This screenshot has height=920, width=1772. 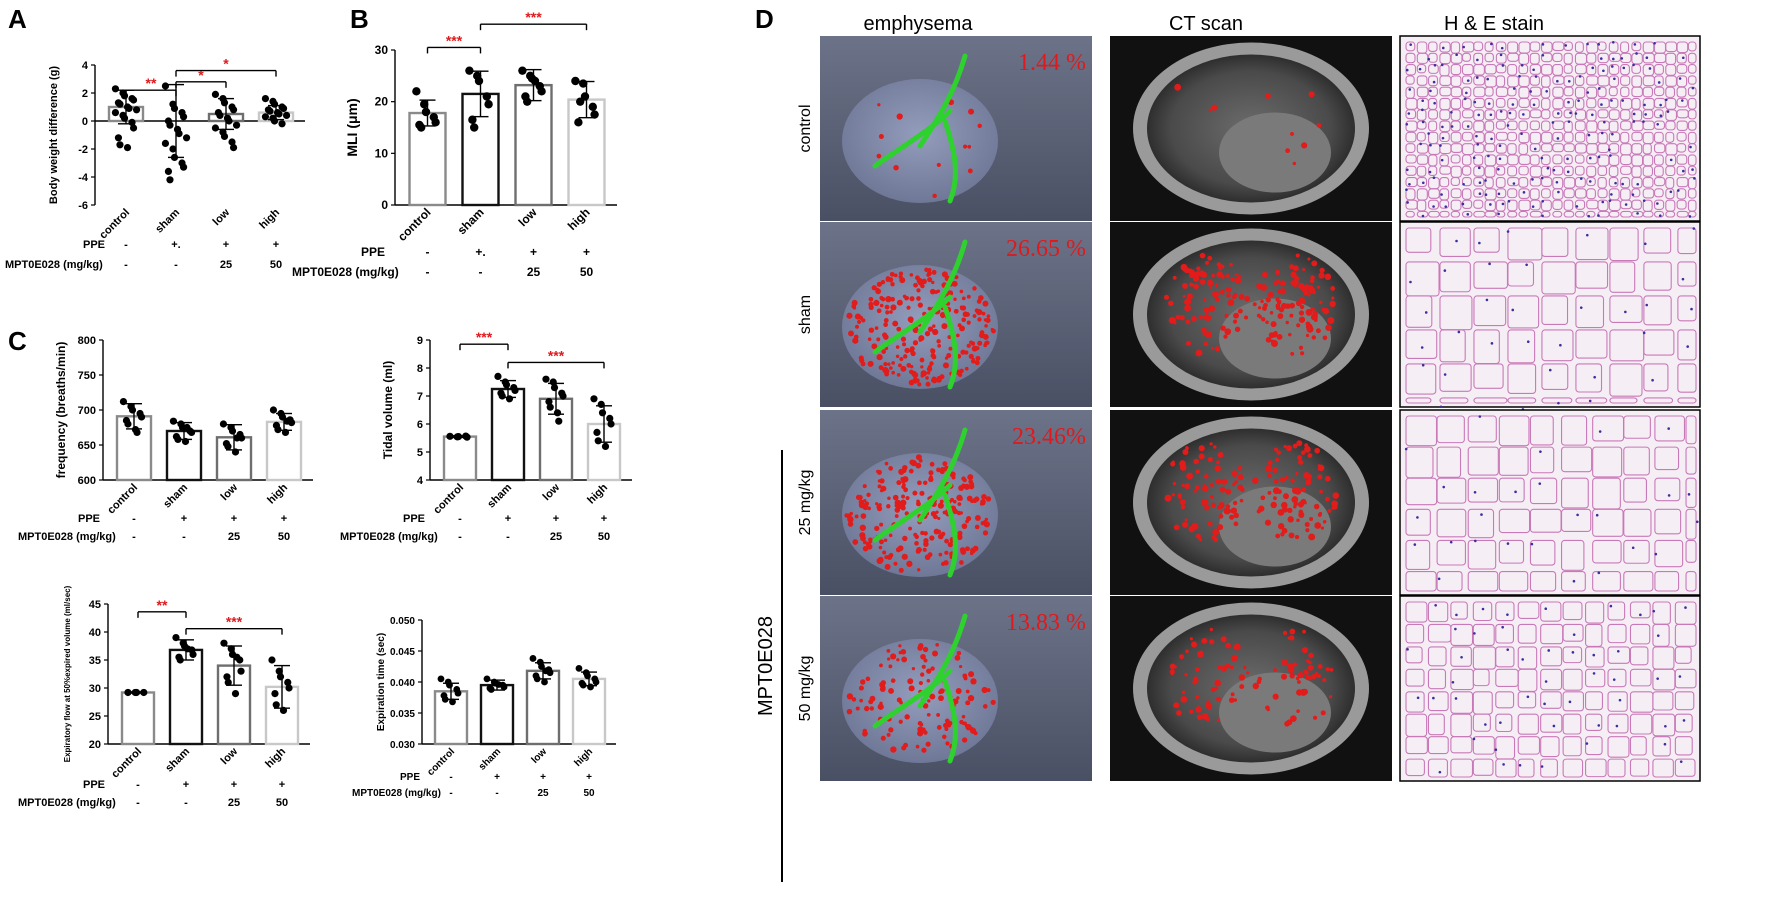 What do you see at coordinates (83, 206) in the screenshot?
I see `y-tick-label: -6` at bounding box center [83, 206].